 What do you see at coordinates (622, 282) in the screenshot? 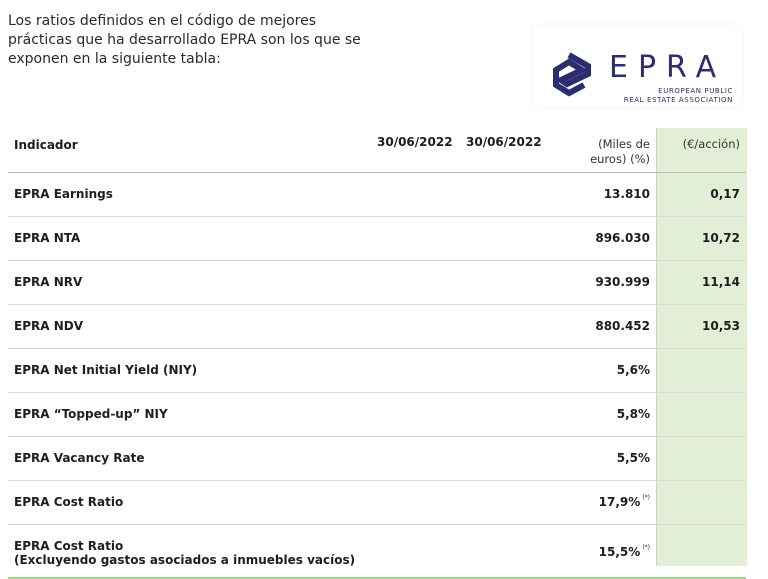
I see `row-value: 930.999` at bounding box center [622, 282].